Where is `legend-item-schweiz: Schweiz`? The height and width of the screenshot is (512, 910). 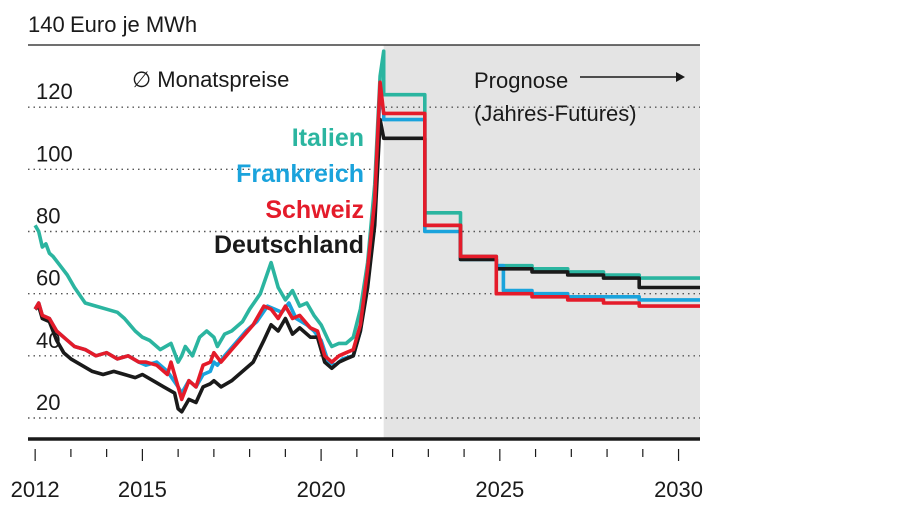 legend-item-schweiz: Schweiz is located at coordinates (314, 210).